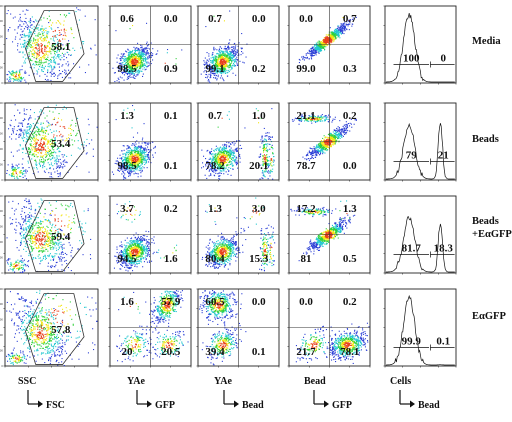  Describe the element at coordinates (61, 144) in the screenshot. I see `gate-percent: 53.4` at that location.